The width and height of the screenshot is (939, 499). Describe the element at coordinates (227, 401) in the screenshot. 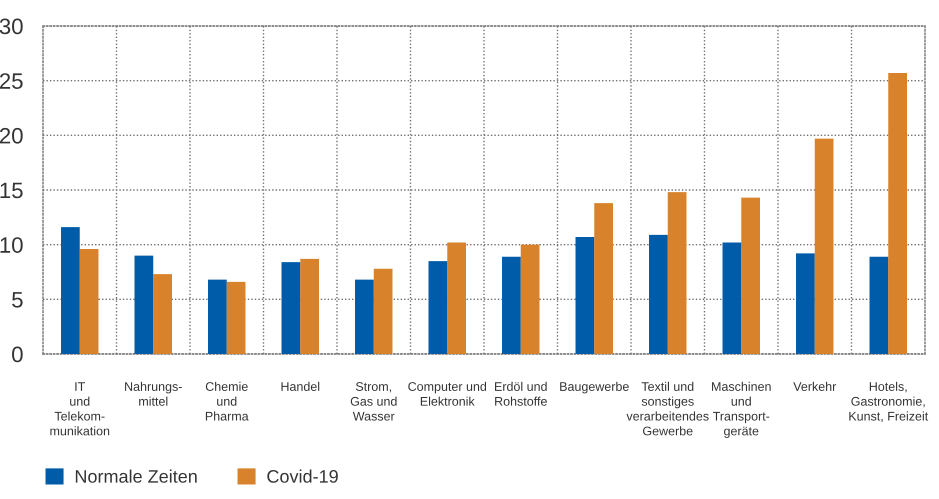

I see `x-tick-label: Chemie und Pharma` at that location.